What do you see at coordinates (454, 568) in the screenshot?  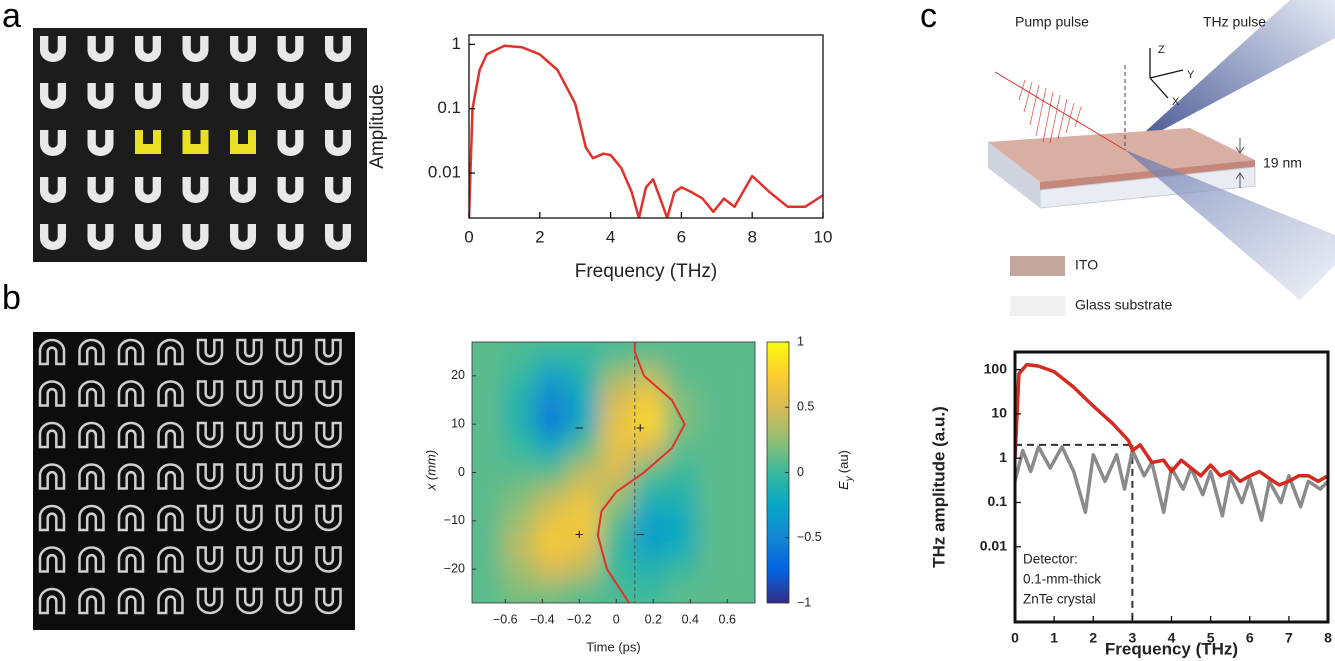 I see `y-tick-label: −20` at bounding box center [454, 568].